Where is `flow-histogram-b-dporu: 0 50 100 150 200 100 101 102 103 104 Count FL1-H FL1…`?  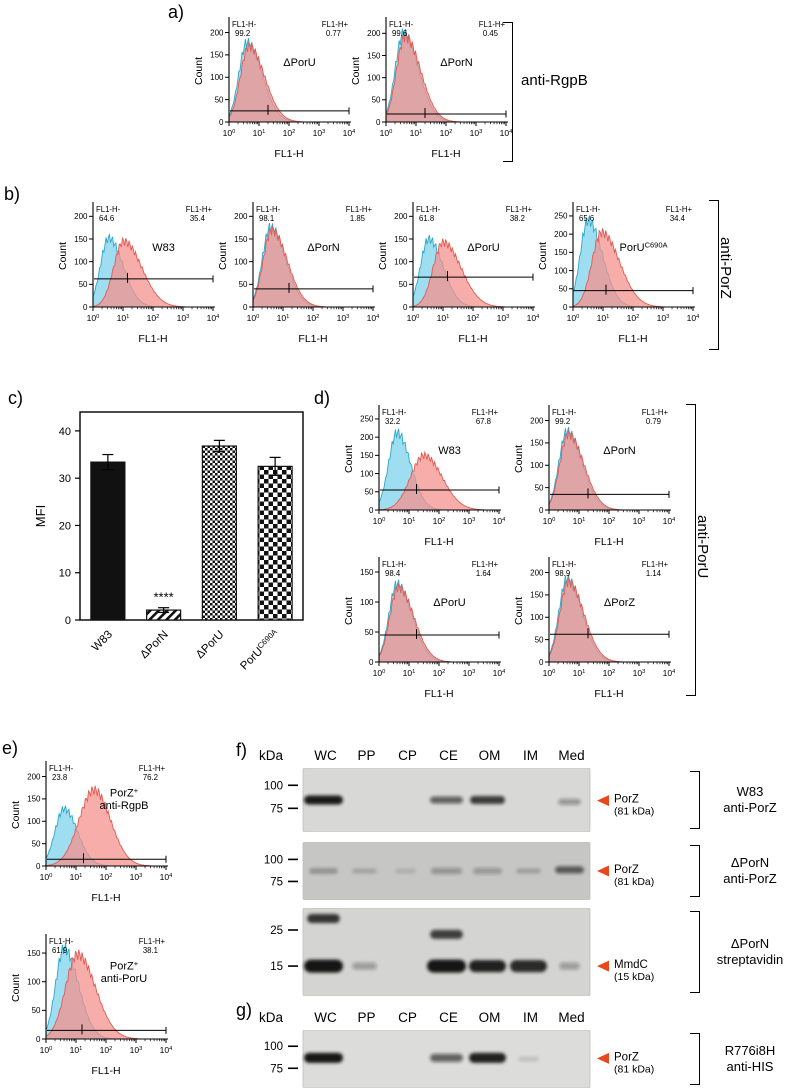
flow-histogram-b-dporu: 0 50 100 150 200 100 101 102 103 104 Count FL1-H FL1… is located at coordinates (458, 269).